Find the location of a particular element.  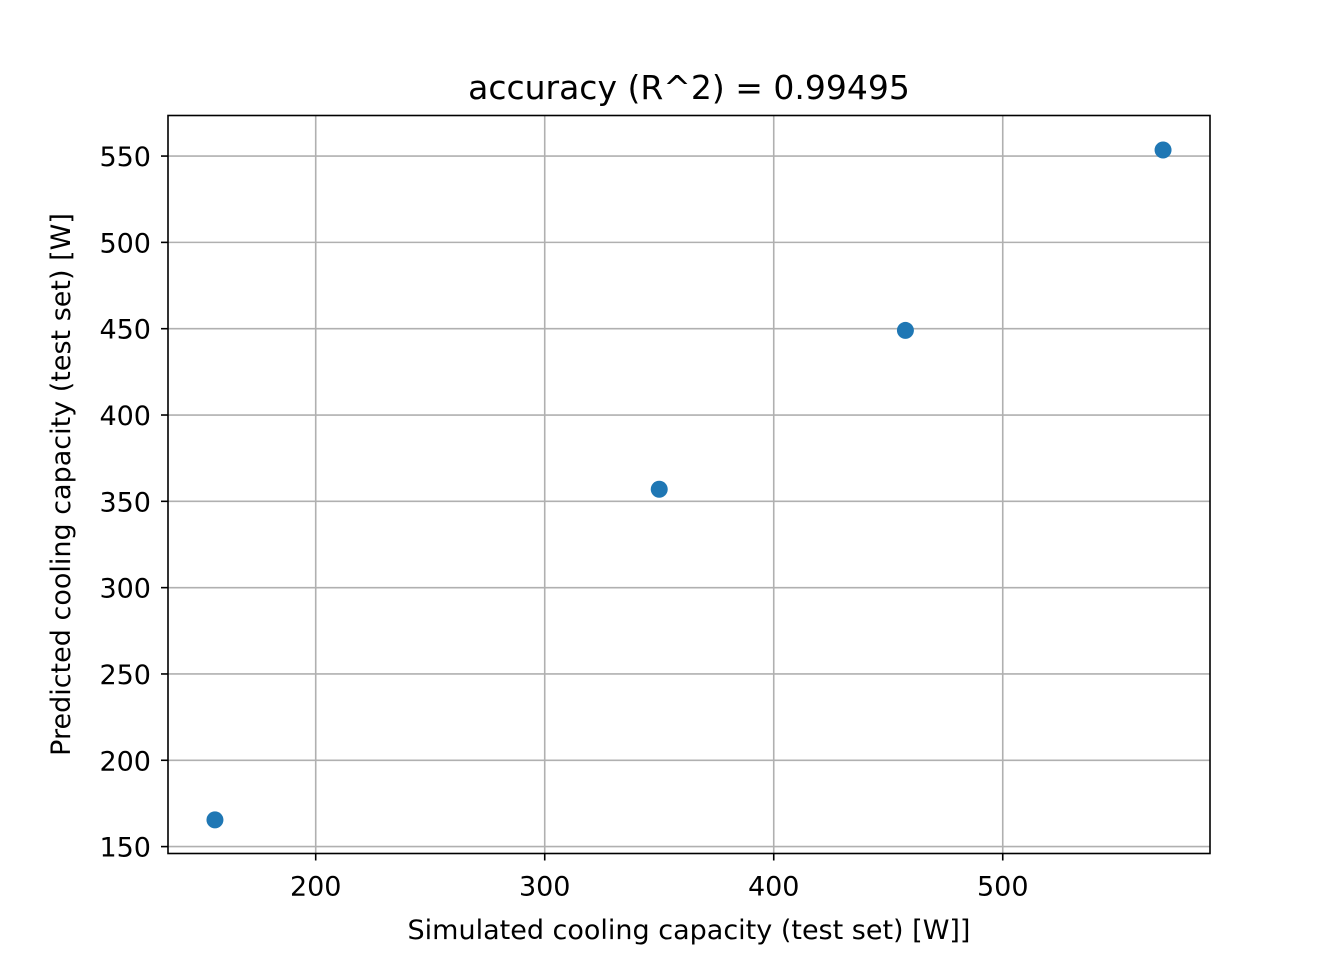

y-tick-label: 450 is located at coordinates (125, 330).